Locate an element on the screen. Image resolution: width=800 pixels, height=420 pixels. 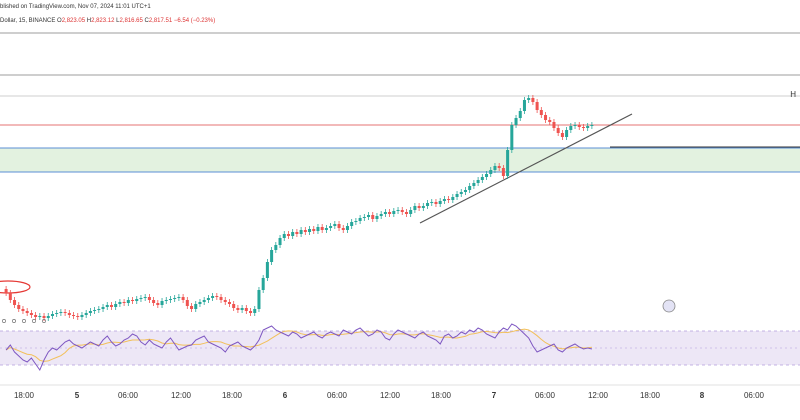
highlight-ellipse is located at coordinates (15, 287).